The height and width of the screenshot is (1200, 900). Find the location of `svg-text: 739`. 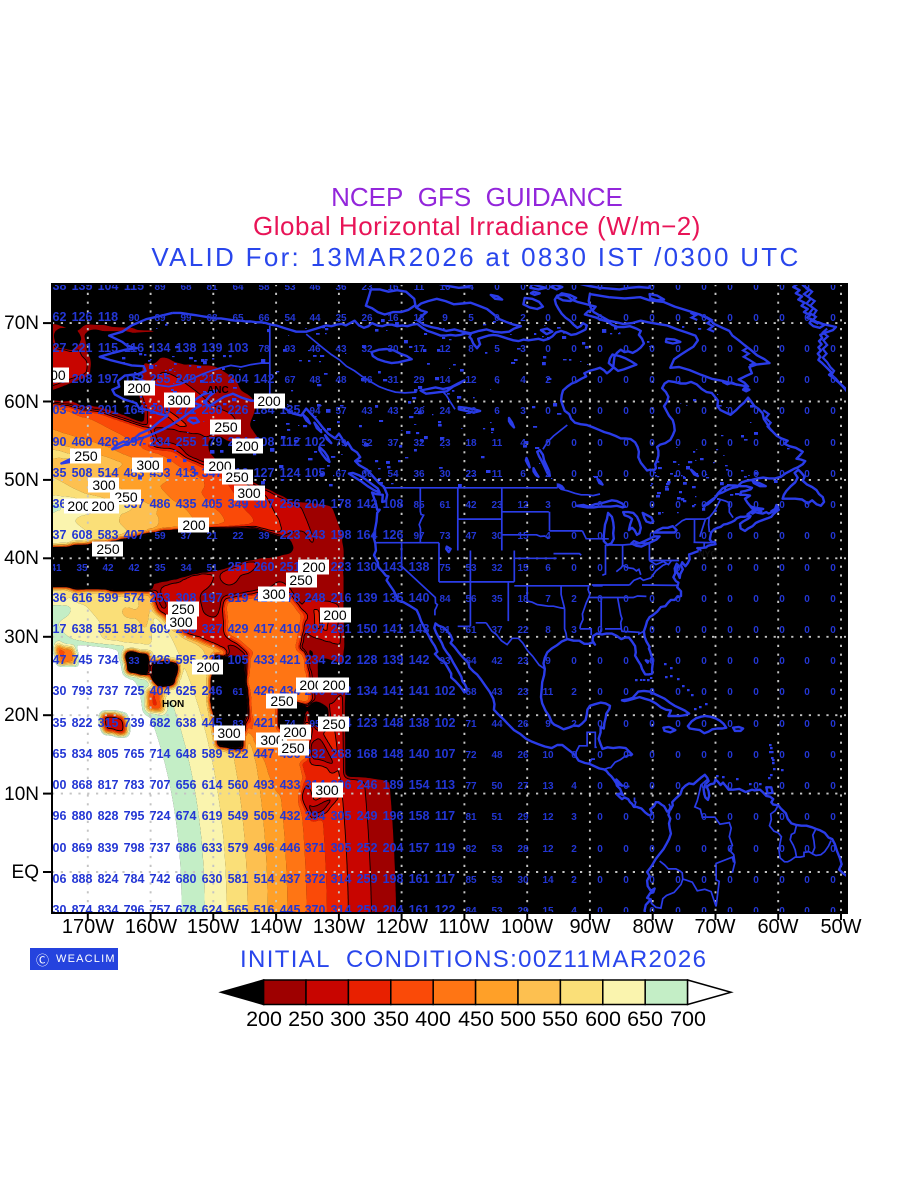

svg-text: 739 is located at coordinates (134, 723).